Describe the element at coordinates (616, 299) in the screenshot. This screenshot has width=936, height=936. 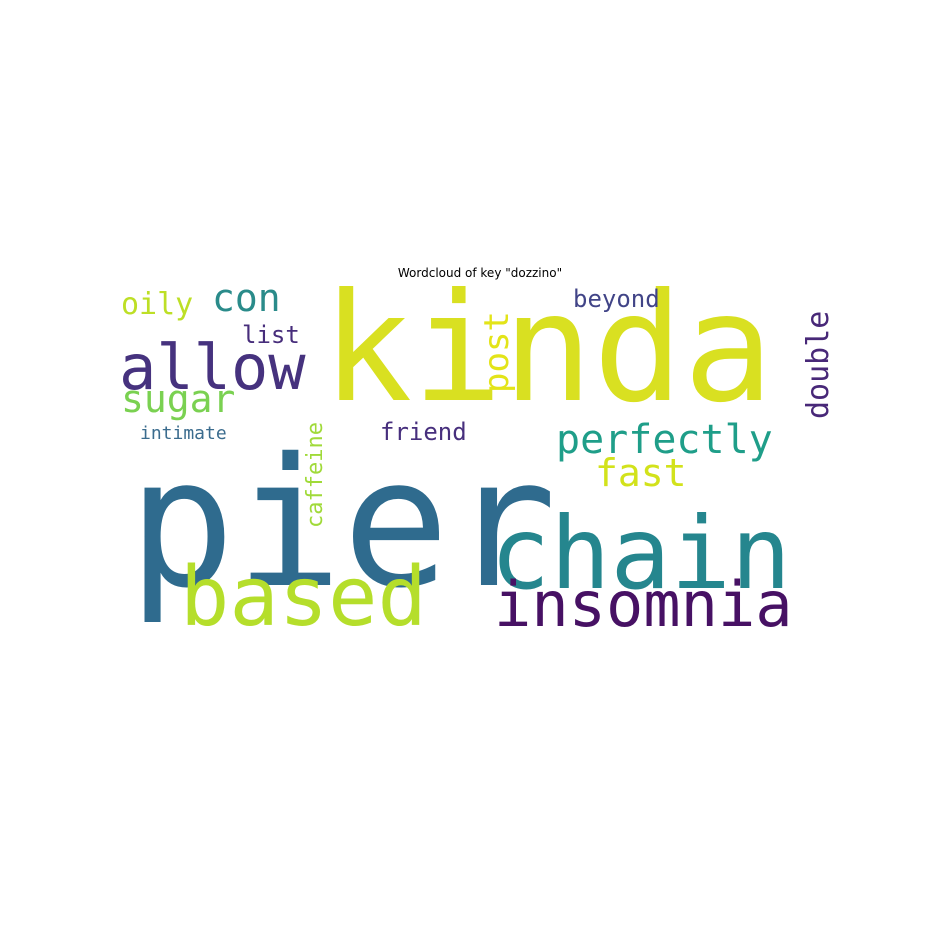
I see `word-beyond: beyond` at that location.